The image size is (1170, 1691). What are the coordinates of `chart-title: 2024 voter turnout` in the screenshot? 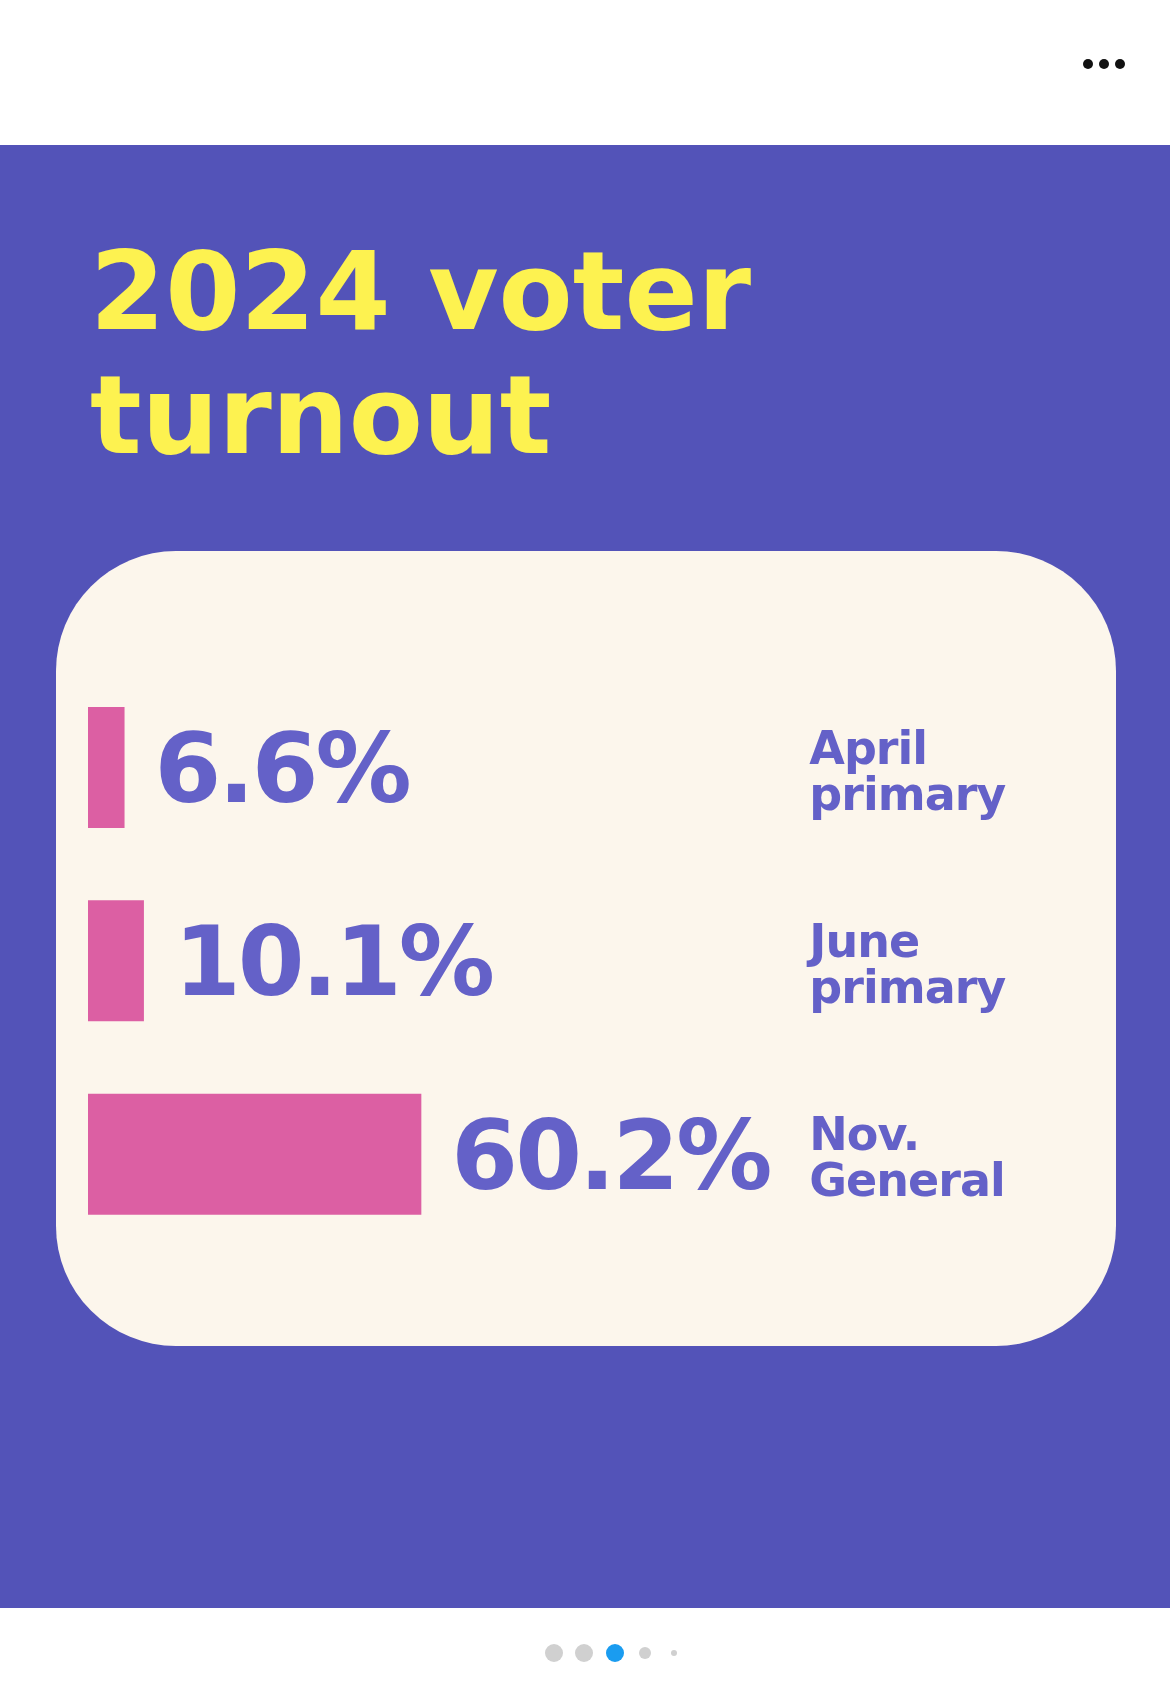 It's located at (421, 353).